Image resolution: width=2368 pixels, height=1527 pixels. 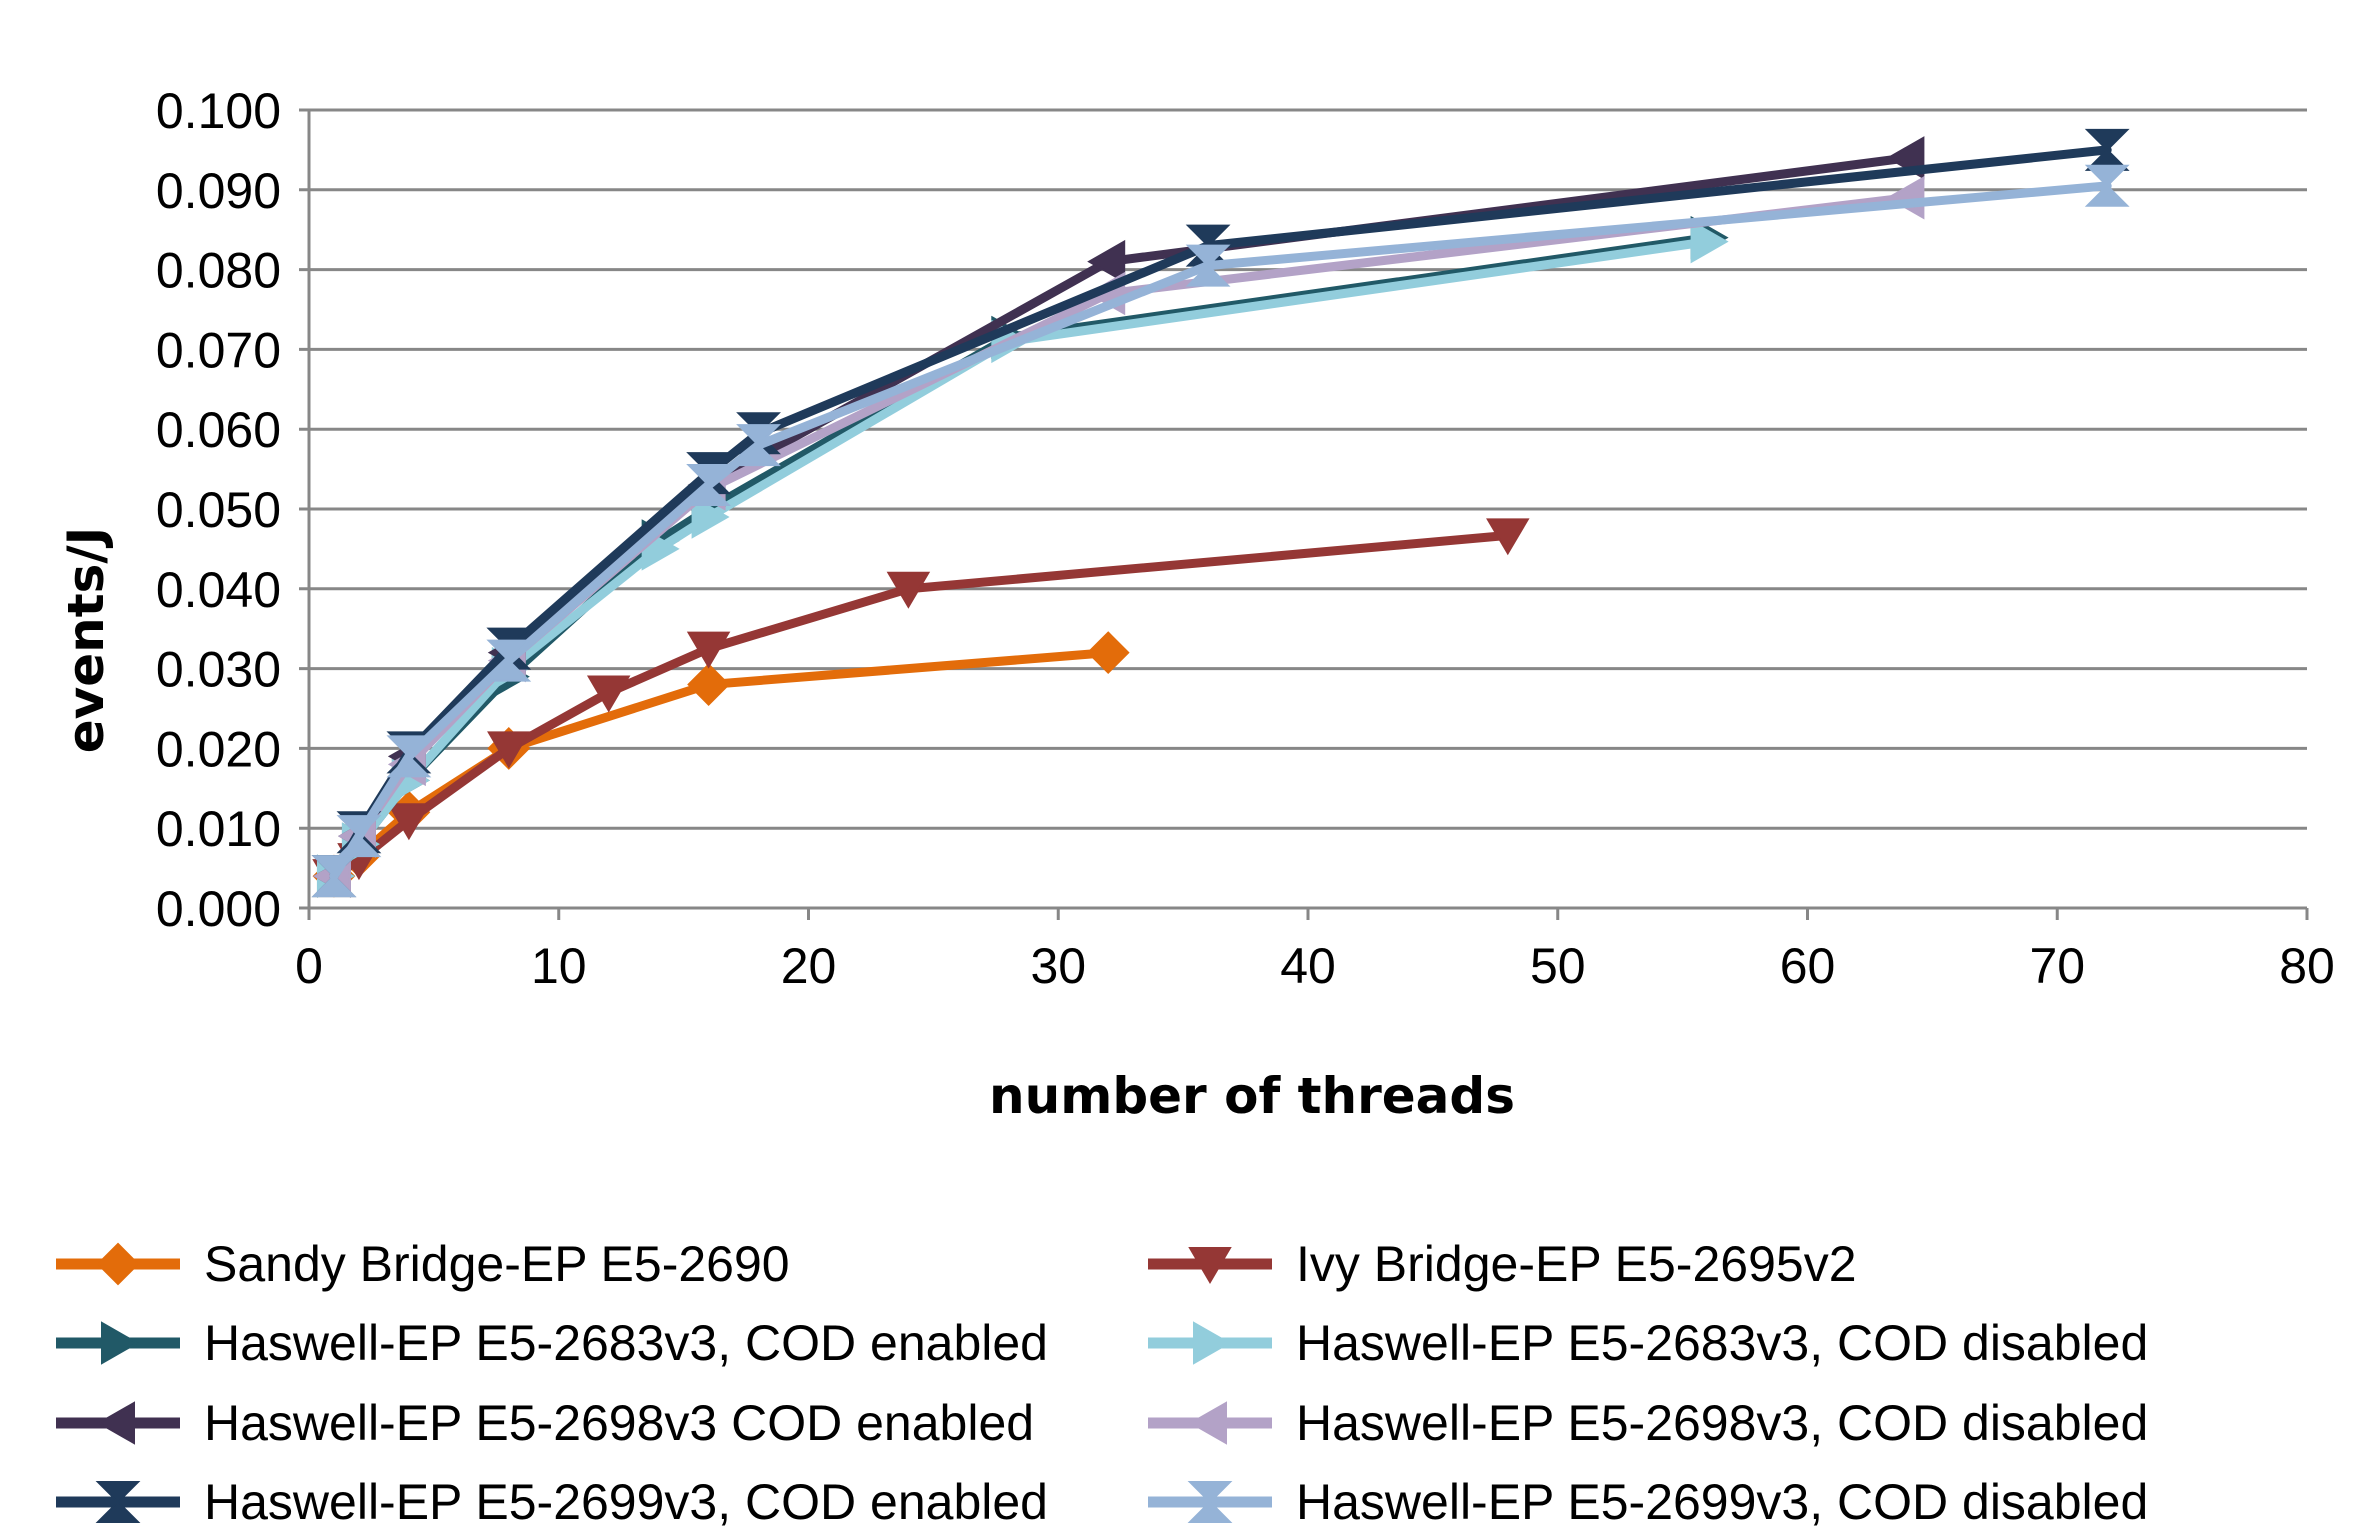 I want to click on legend-label: Ivy Bridge-EP E5-2695v2, so click(x=1576, y=1264).